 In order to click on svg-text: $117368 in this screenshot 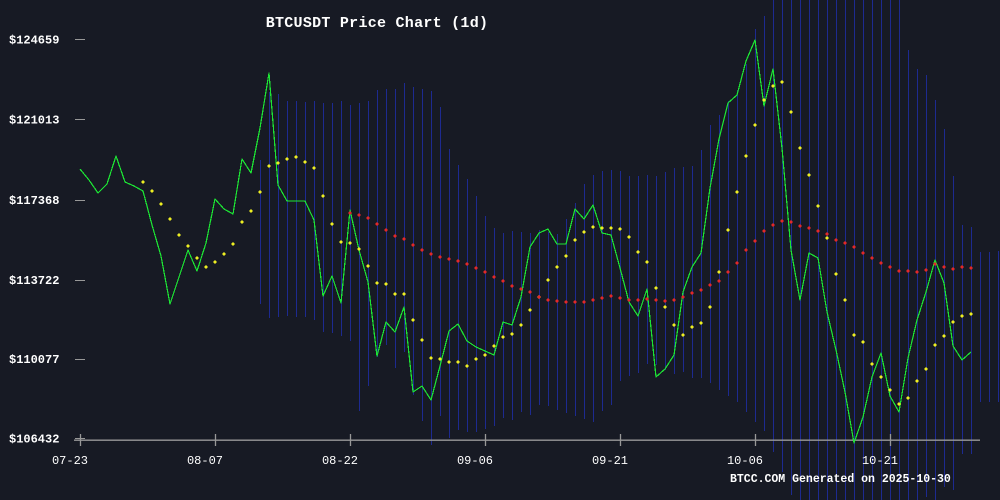, I will do `click(34, 201)`.